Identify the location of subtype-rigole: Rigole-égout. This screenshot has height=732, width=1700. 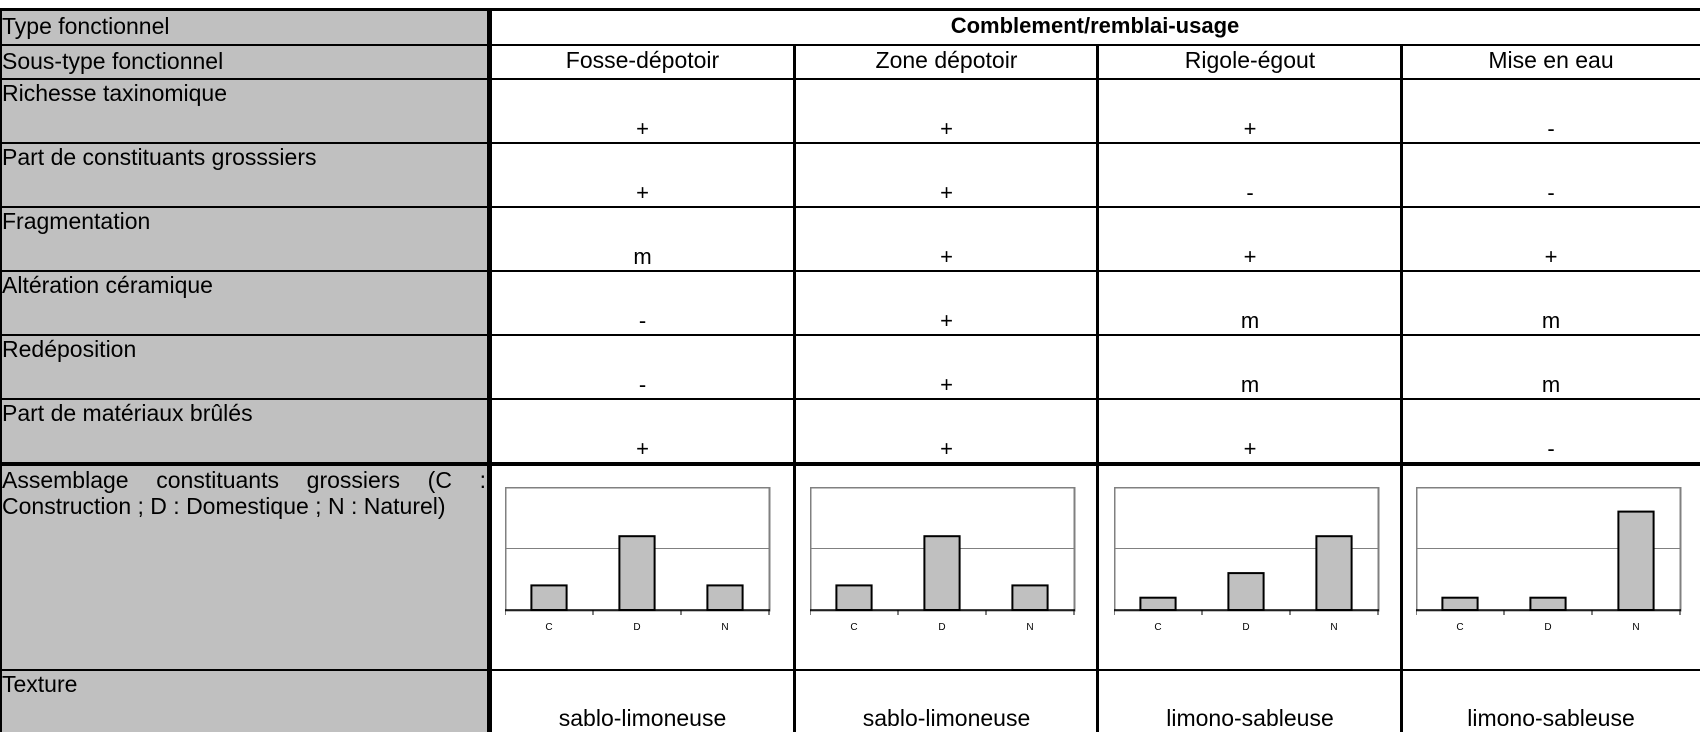
(1250, 60).